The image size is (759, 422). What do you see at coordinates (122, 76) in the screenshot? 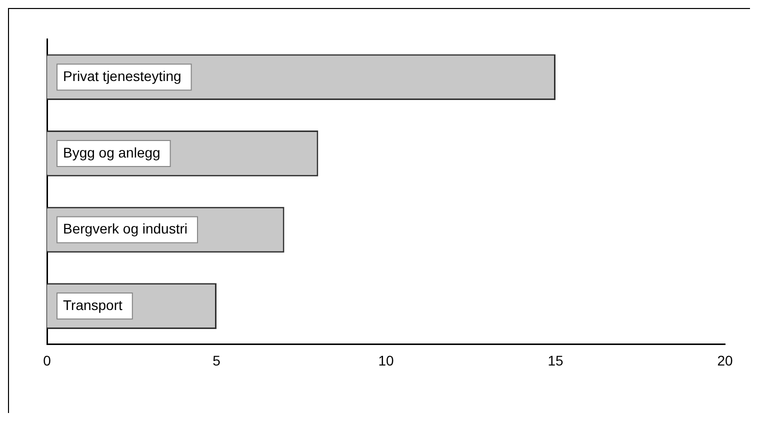
I see `y-tick-label: Privat tjenesteyting` at bounding box center [122, 76].